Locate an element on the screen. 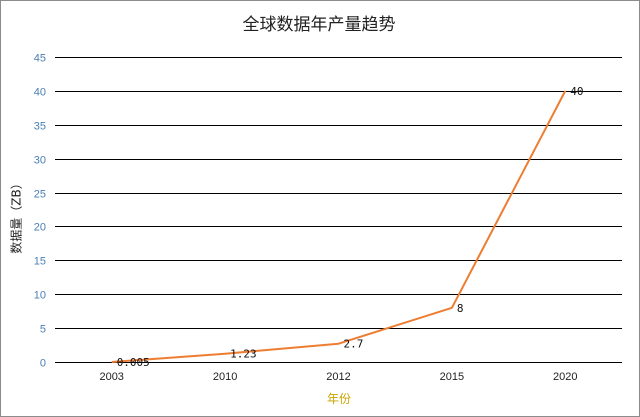  y-tick-label-40: 40 is located at coordinates (40, 93).